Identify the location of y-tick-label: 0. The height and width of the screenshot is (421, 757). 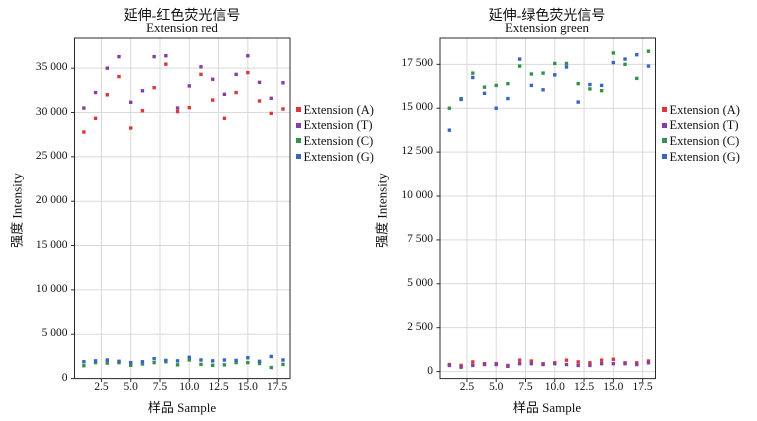
(430, 370).